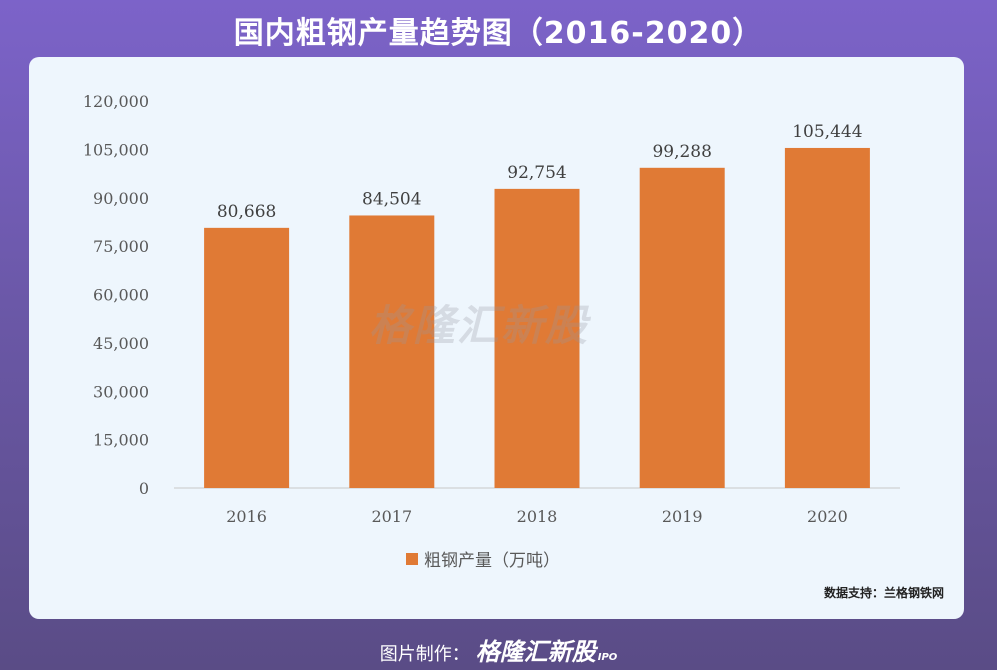 The height and width of the screenshot is (670, 997). What do you see at coordinates (144, 488) in the screenshot?
I see `y-tick-label: 0` at bounding box center [144, 488].